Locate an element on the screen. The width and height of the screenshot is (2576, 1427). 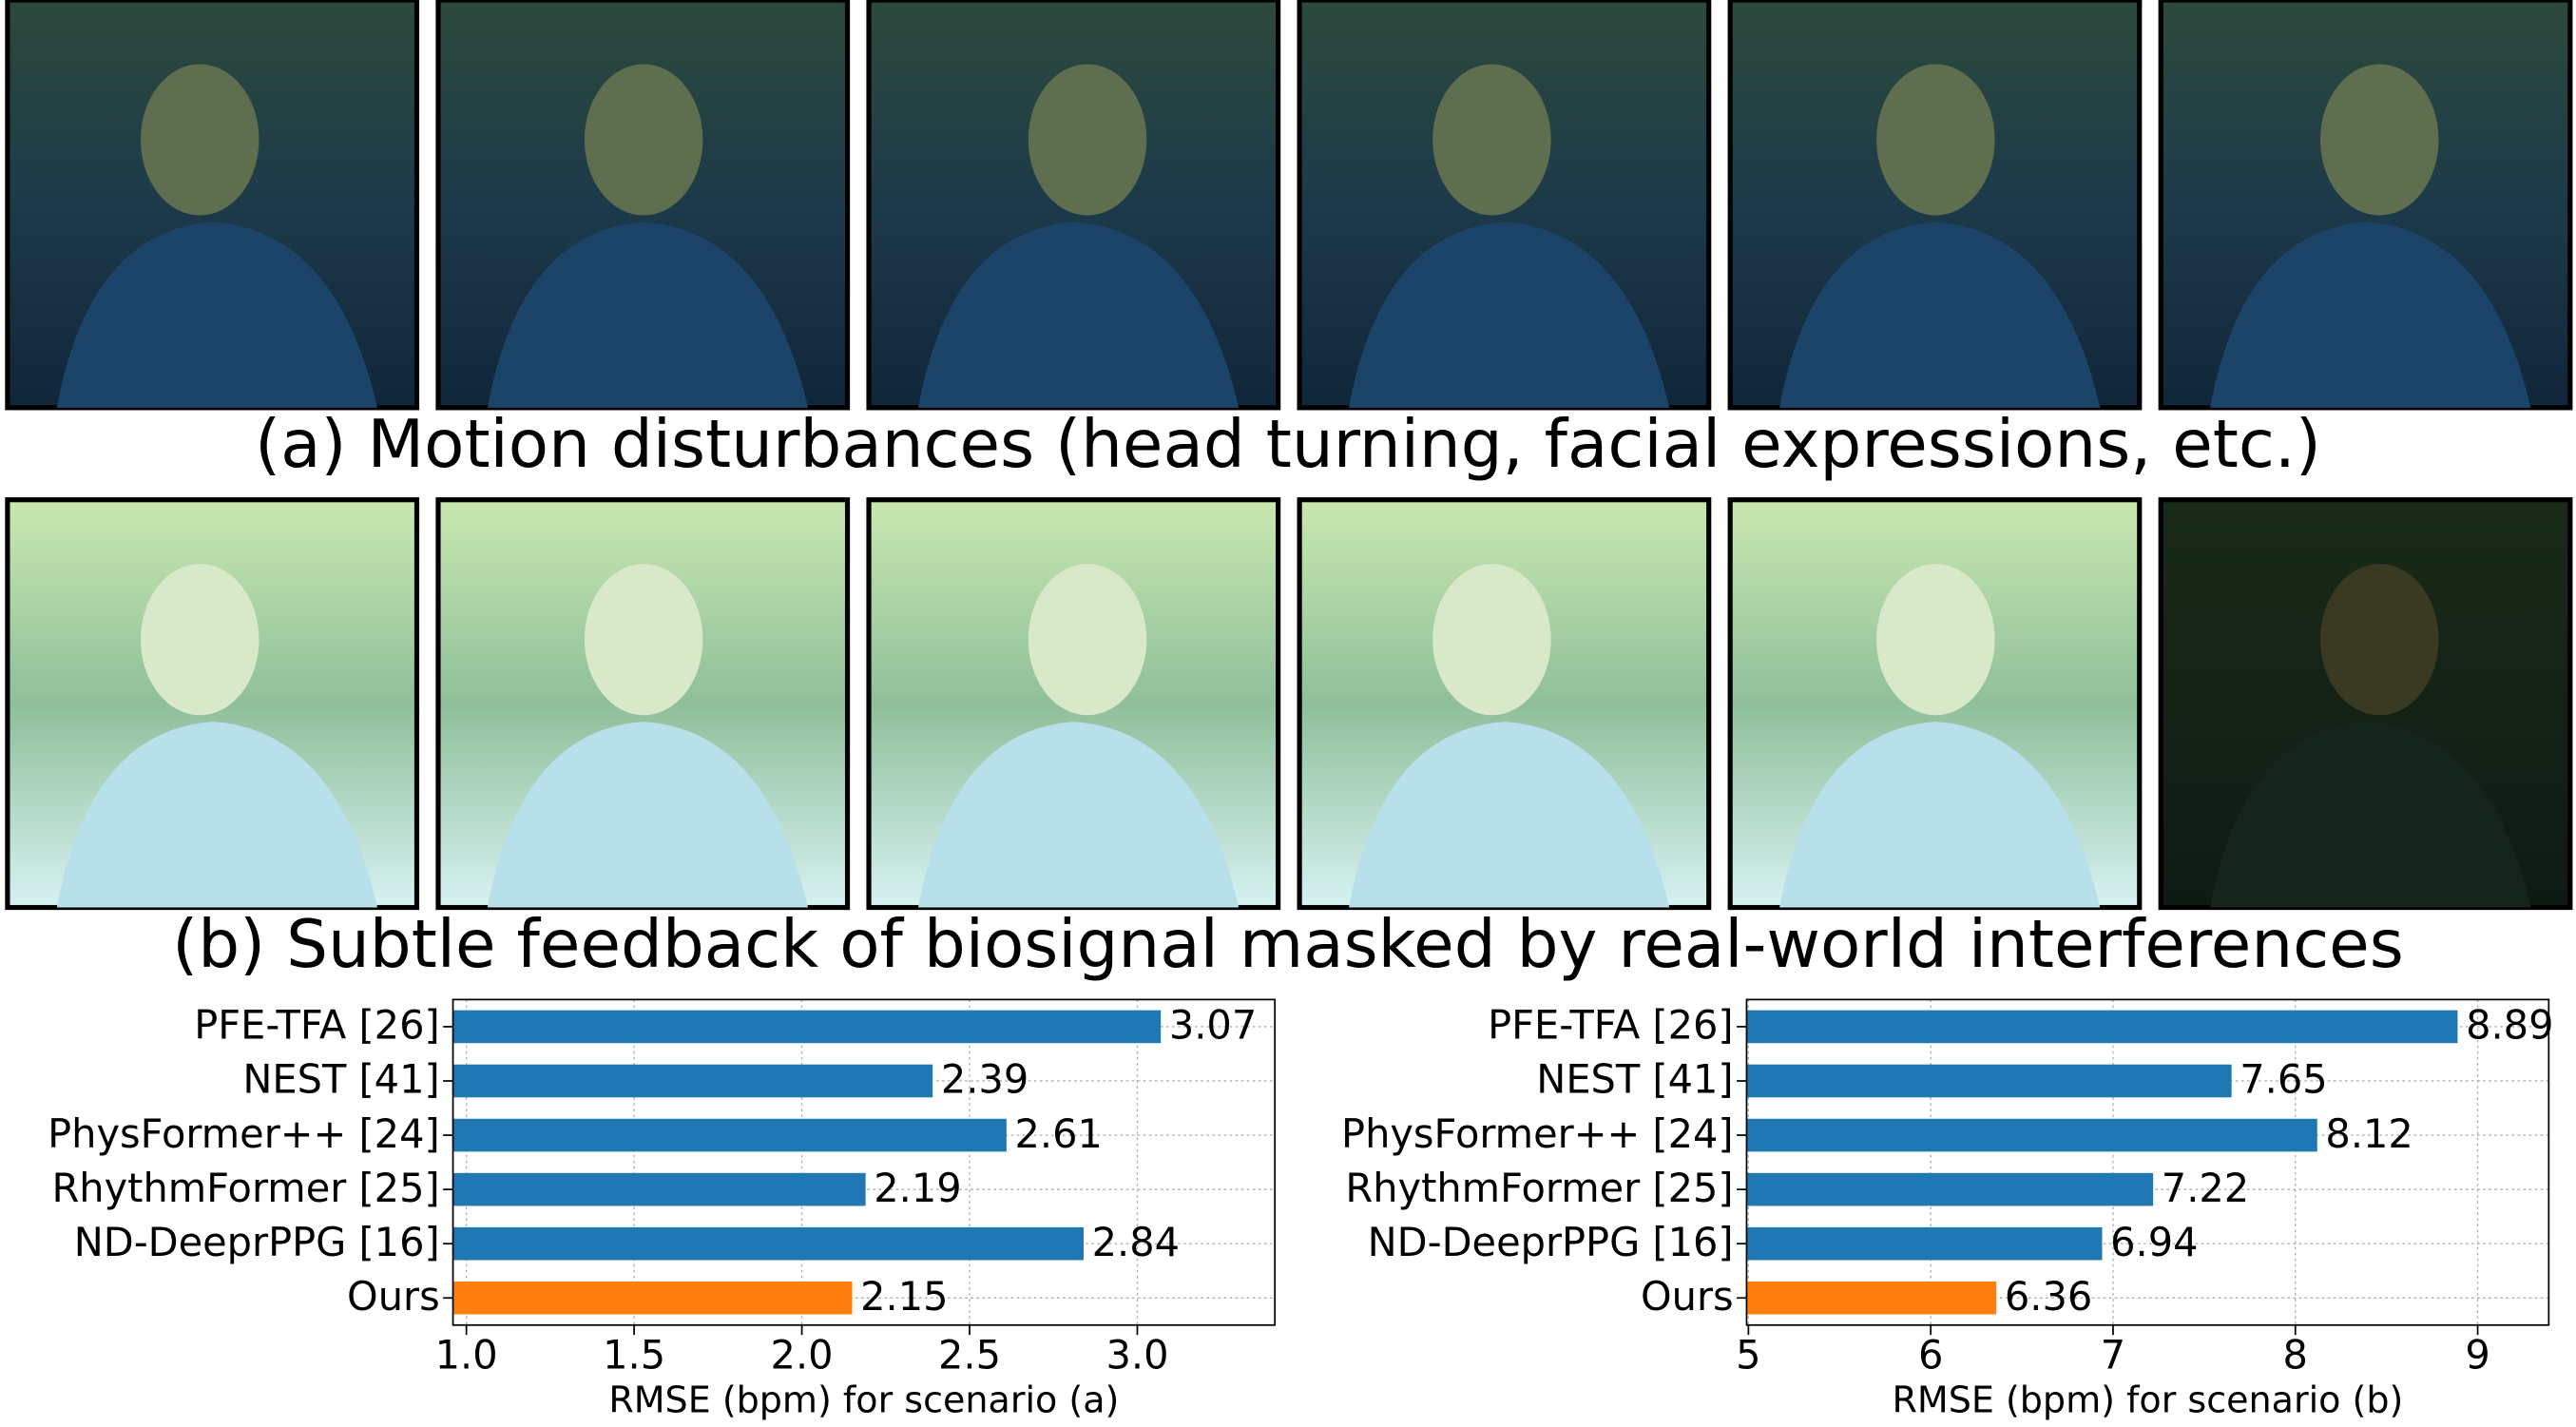
value-label: 2.19 is located at coordinates (917, 1188).